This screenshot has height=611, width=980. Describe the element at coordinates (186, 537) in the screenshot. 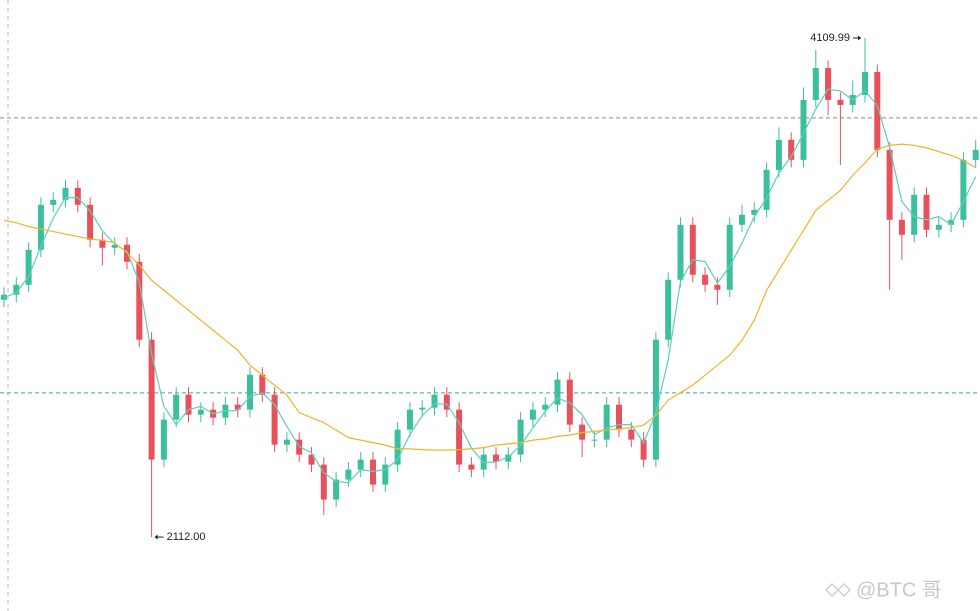

I see `low-label: 2112.00` at that location.